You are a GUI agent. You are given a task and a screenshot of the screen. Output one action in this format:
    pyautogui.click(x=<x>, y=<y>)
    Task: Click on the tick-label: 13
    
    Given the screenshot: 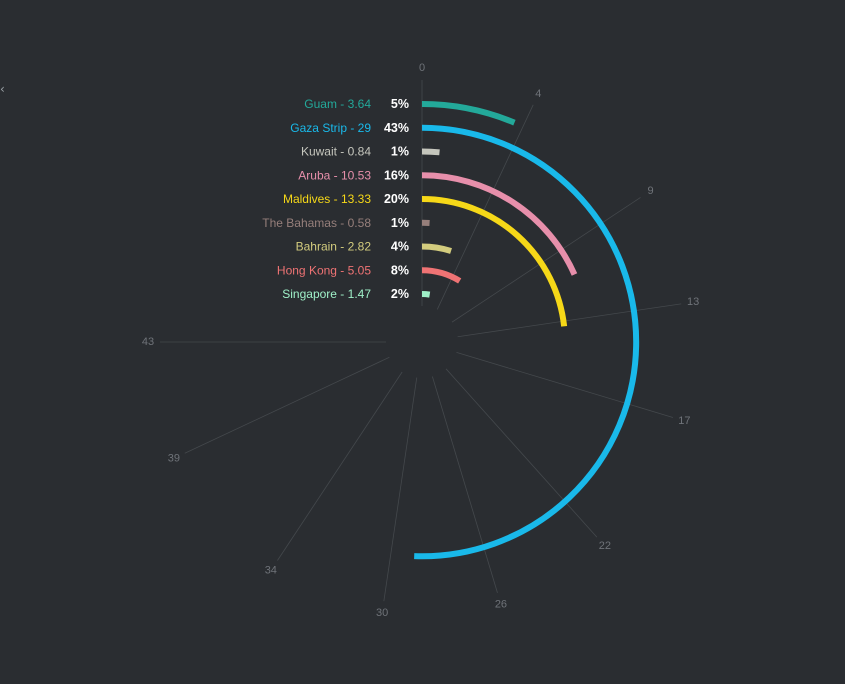 What is the action you would take?
    pyautogui.click(x=693, y=302)
    